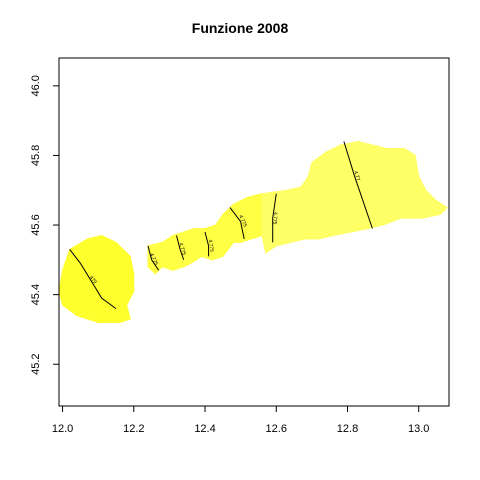 This screenshot has width=480, height=480. What do you see at coordinates (274, 218) in the screenshot?
I see `contour-label-5: 4.775` at bounding box center [274, 218].